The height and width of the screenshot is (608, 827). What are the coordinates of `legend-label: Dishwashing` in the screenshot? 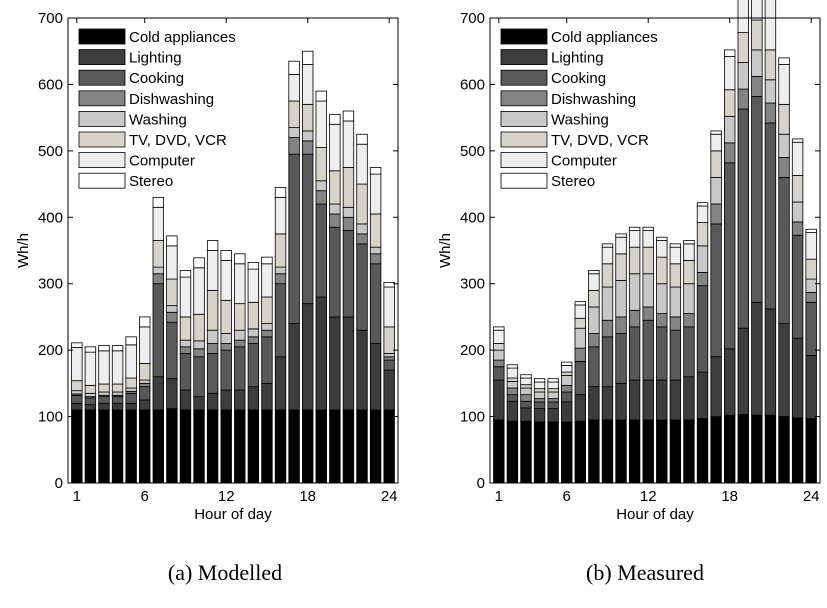 It's located at (171, 99).